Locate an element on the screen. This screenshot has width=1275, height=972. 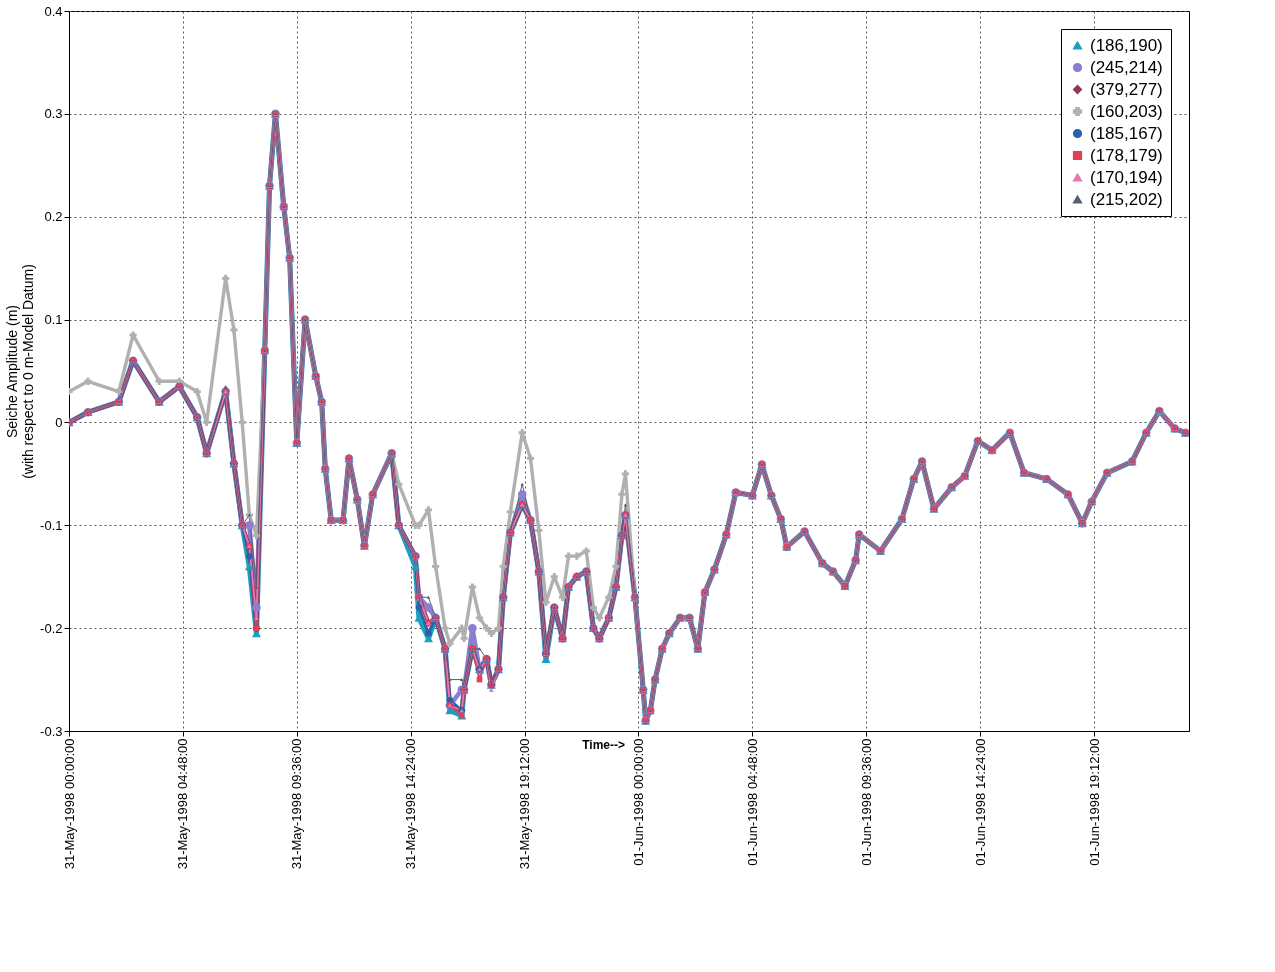
y-tick-label: -0.2 is located at coordinates (51, 628).